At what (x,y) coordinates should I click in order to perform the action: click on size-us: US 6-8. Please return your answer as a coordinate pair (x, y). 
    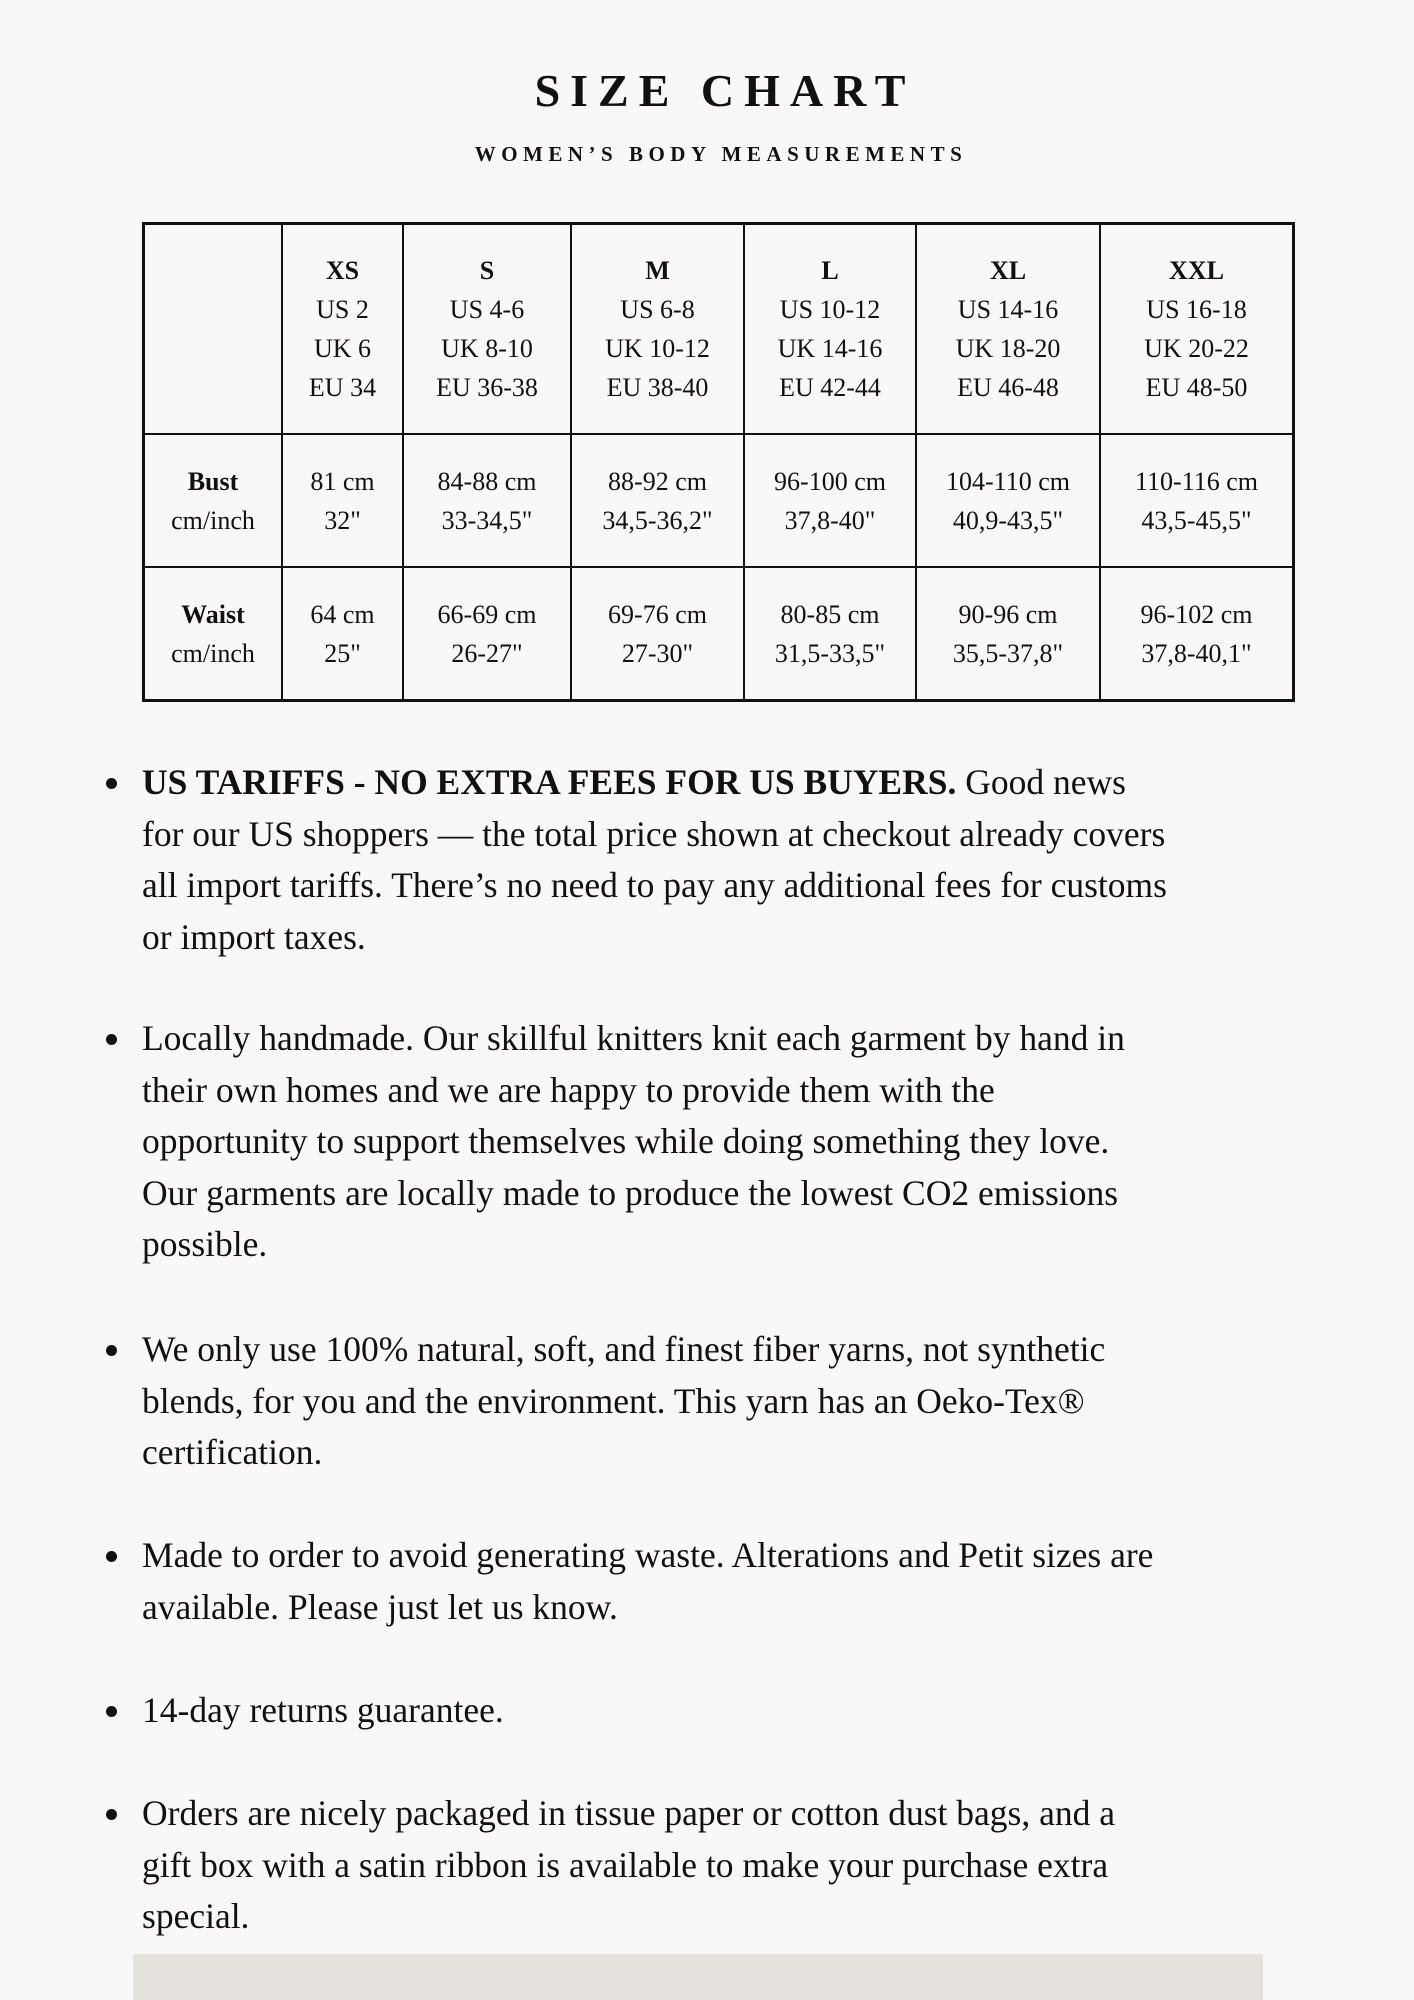
    Looking at the image, I should click on (657, 309).